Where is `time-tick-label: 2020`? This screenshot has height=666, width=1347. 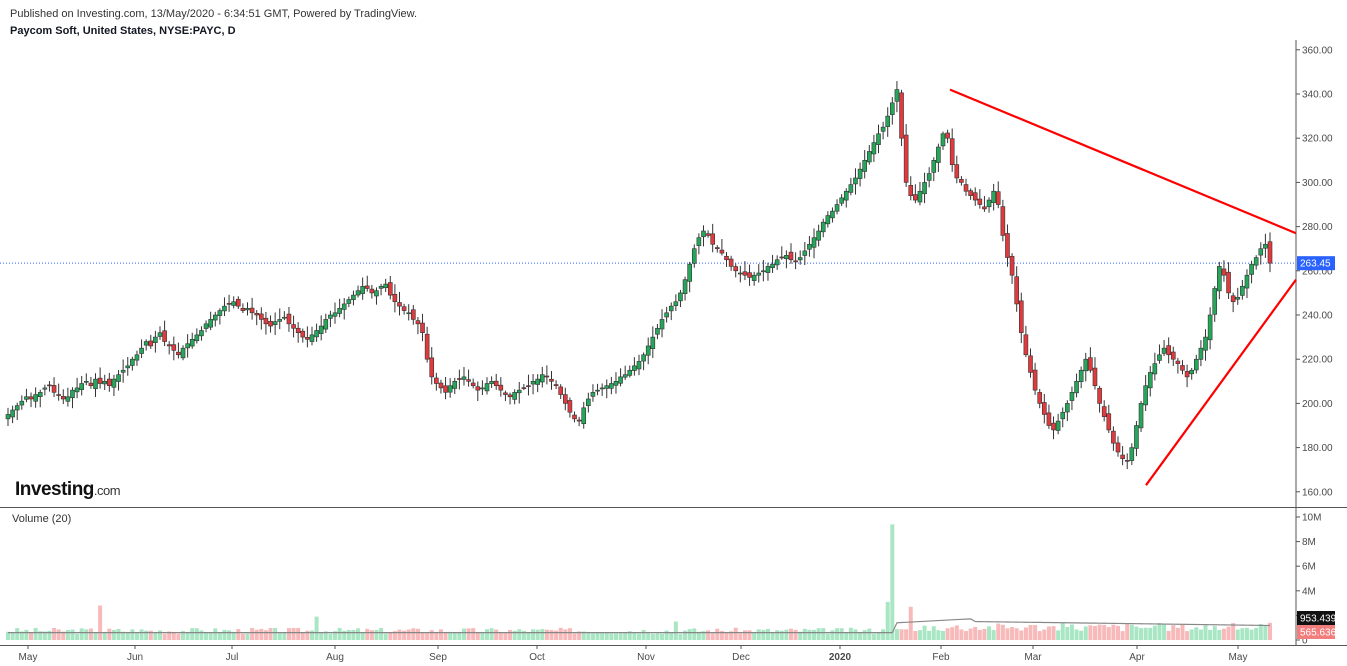
time-tick-label: 2020 is located at coordinates (840, 657).